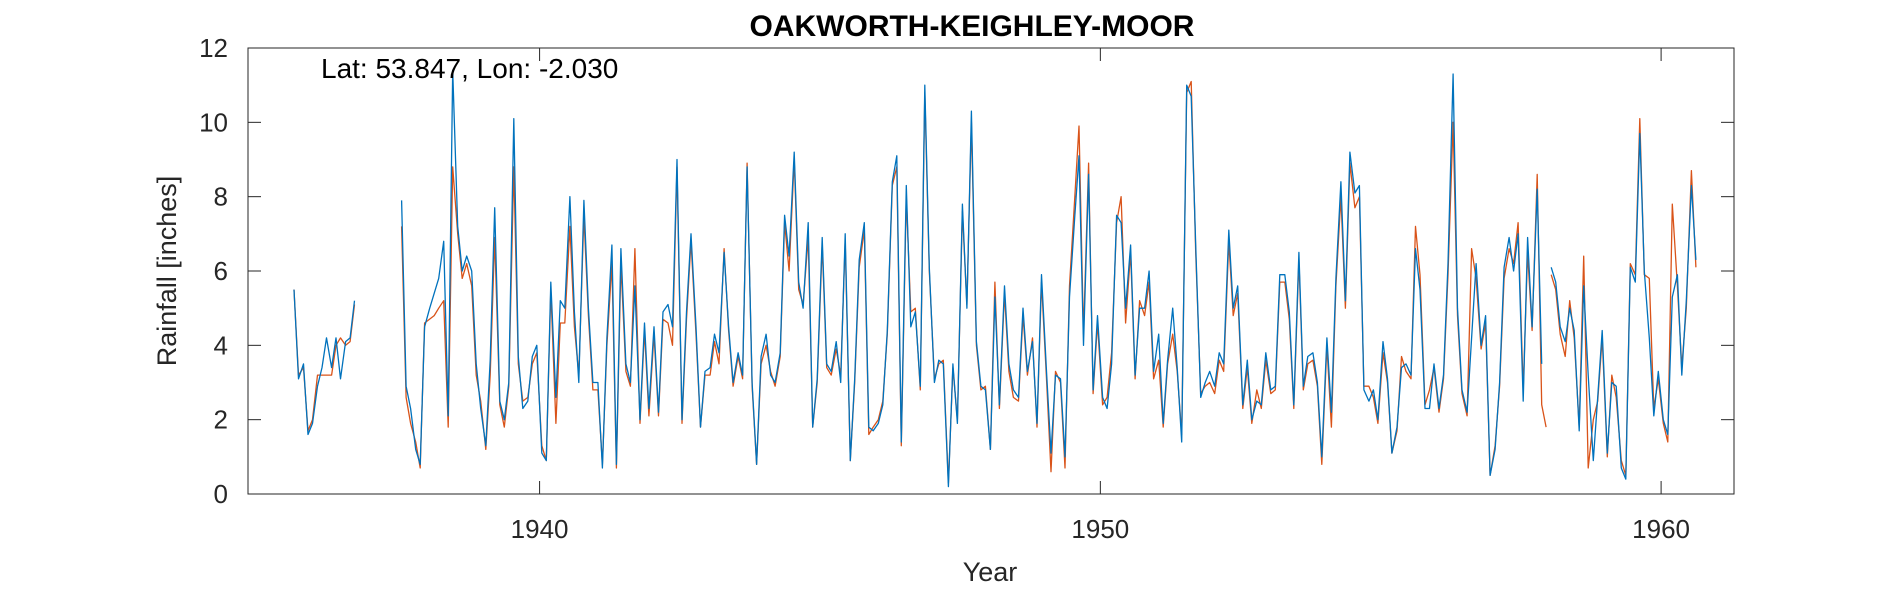 Image resolution: width=1890 pixels, height=591 pixels. What do you see at coordinates (221, 197) in the screenshot?
I see `y-tick-label: 8` at bounding box center [221, 197].